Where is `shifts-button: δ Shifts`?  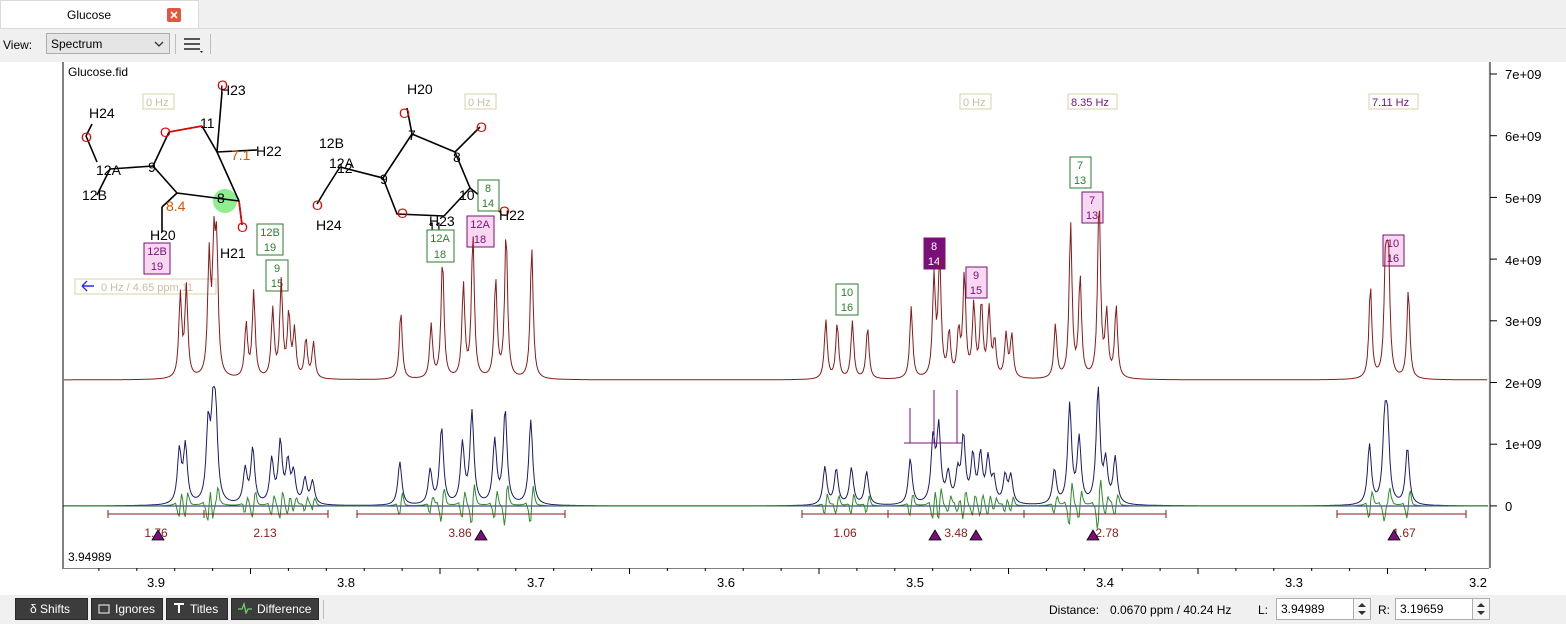 shifts-button: δ Shifts is located at coordinates (51, 609).